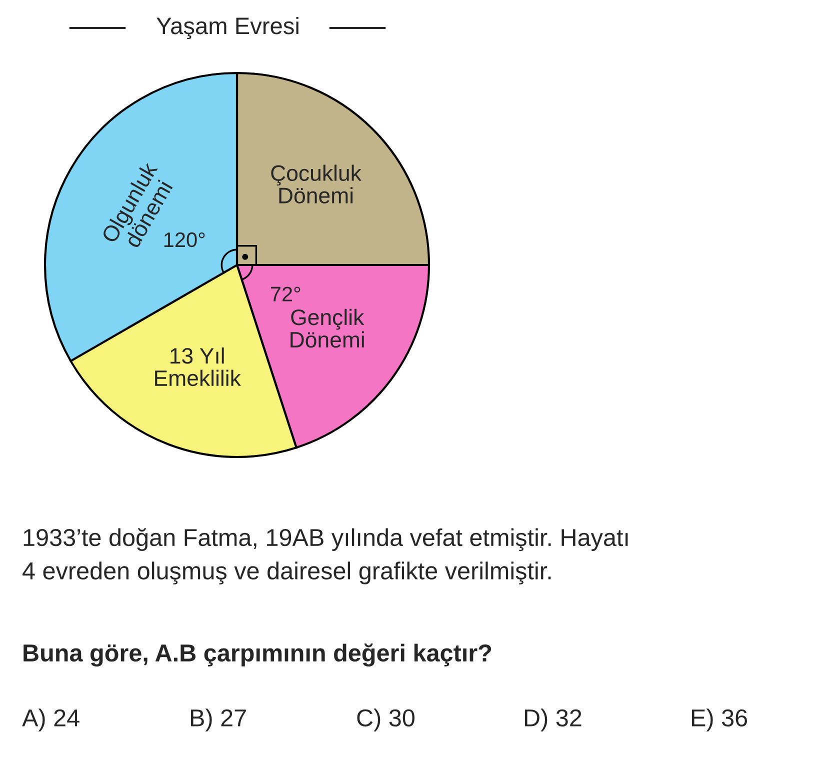 The image size is (829, 775). What do you see at coordinates (258, 655) in the screenshot?
I see `text: Buna göre, A.B çarpımının değeri kaçtır?` at bounding box center [258, 655].